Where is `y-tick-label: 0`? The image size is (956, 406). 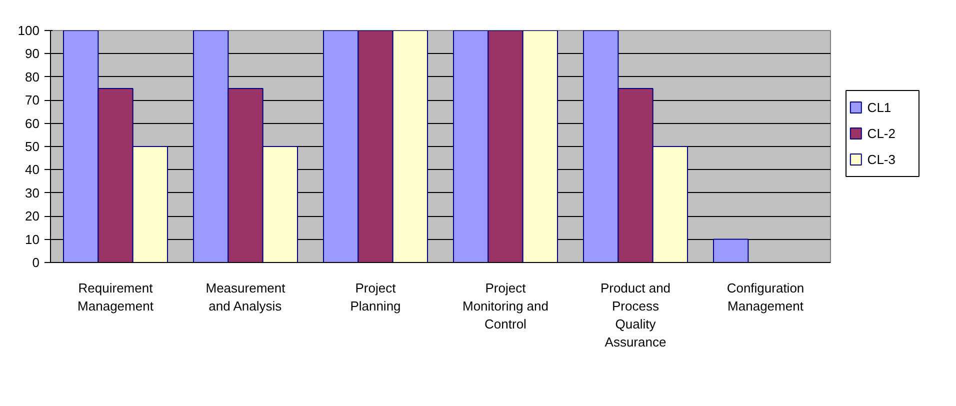 y-tick-label: 0 is located at coordinates (36, 262).